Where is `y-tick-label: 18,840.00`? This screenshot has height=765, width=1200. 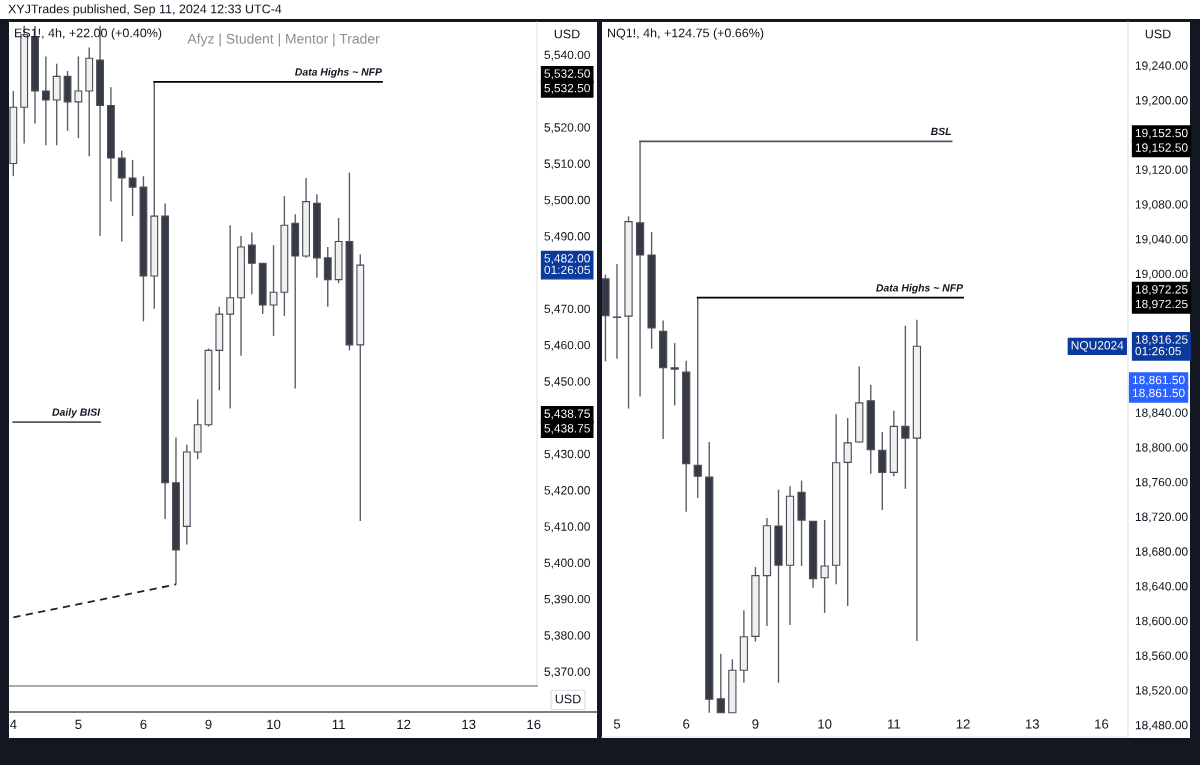 y-tick-label: 18,840.00 is located at coordinates (1161, 413).